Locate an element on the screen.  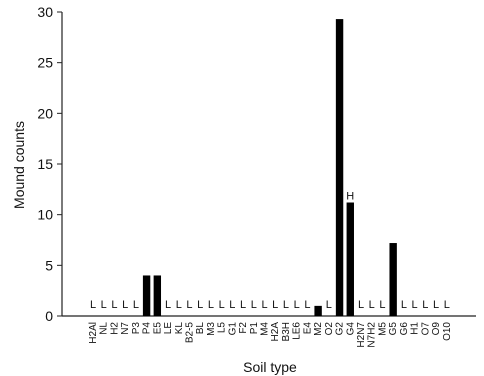
x-tick-label: BL is located at coordinates (200, 328).